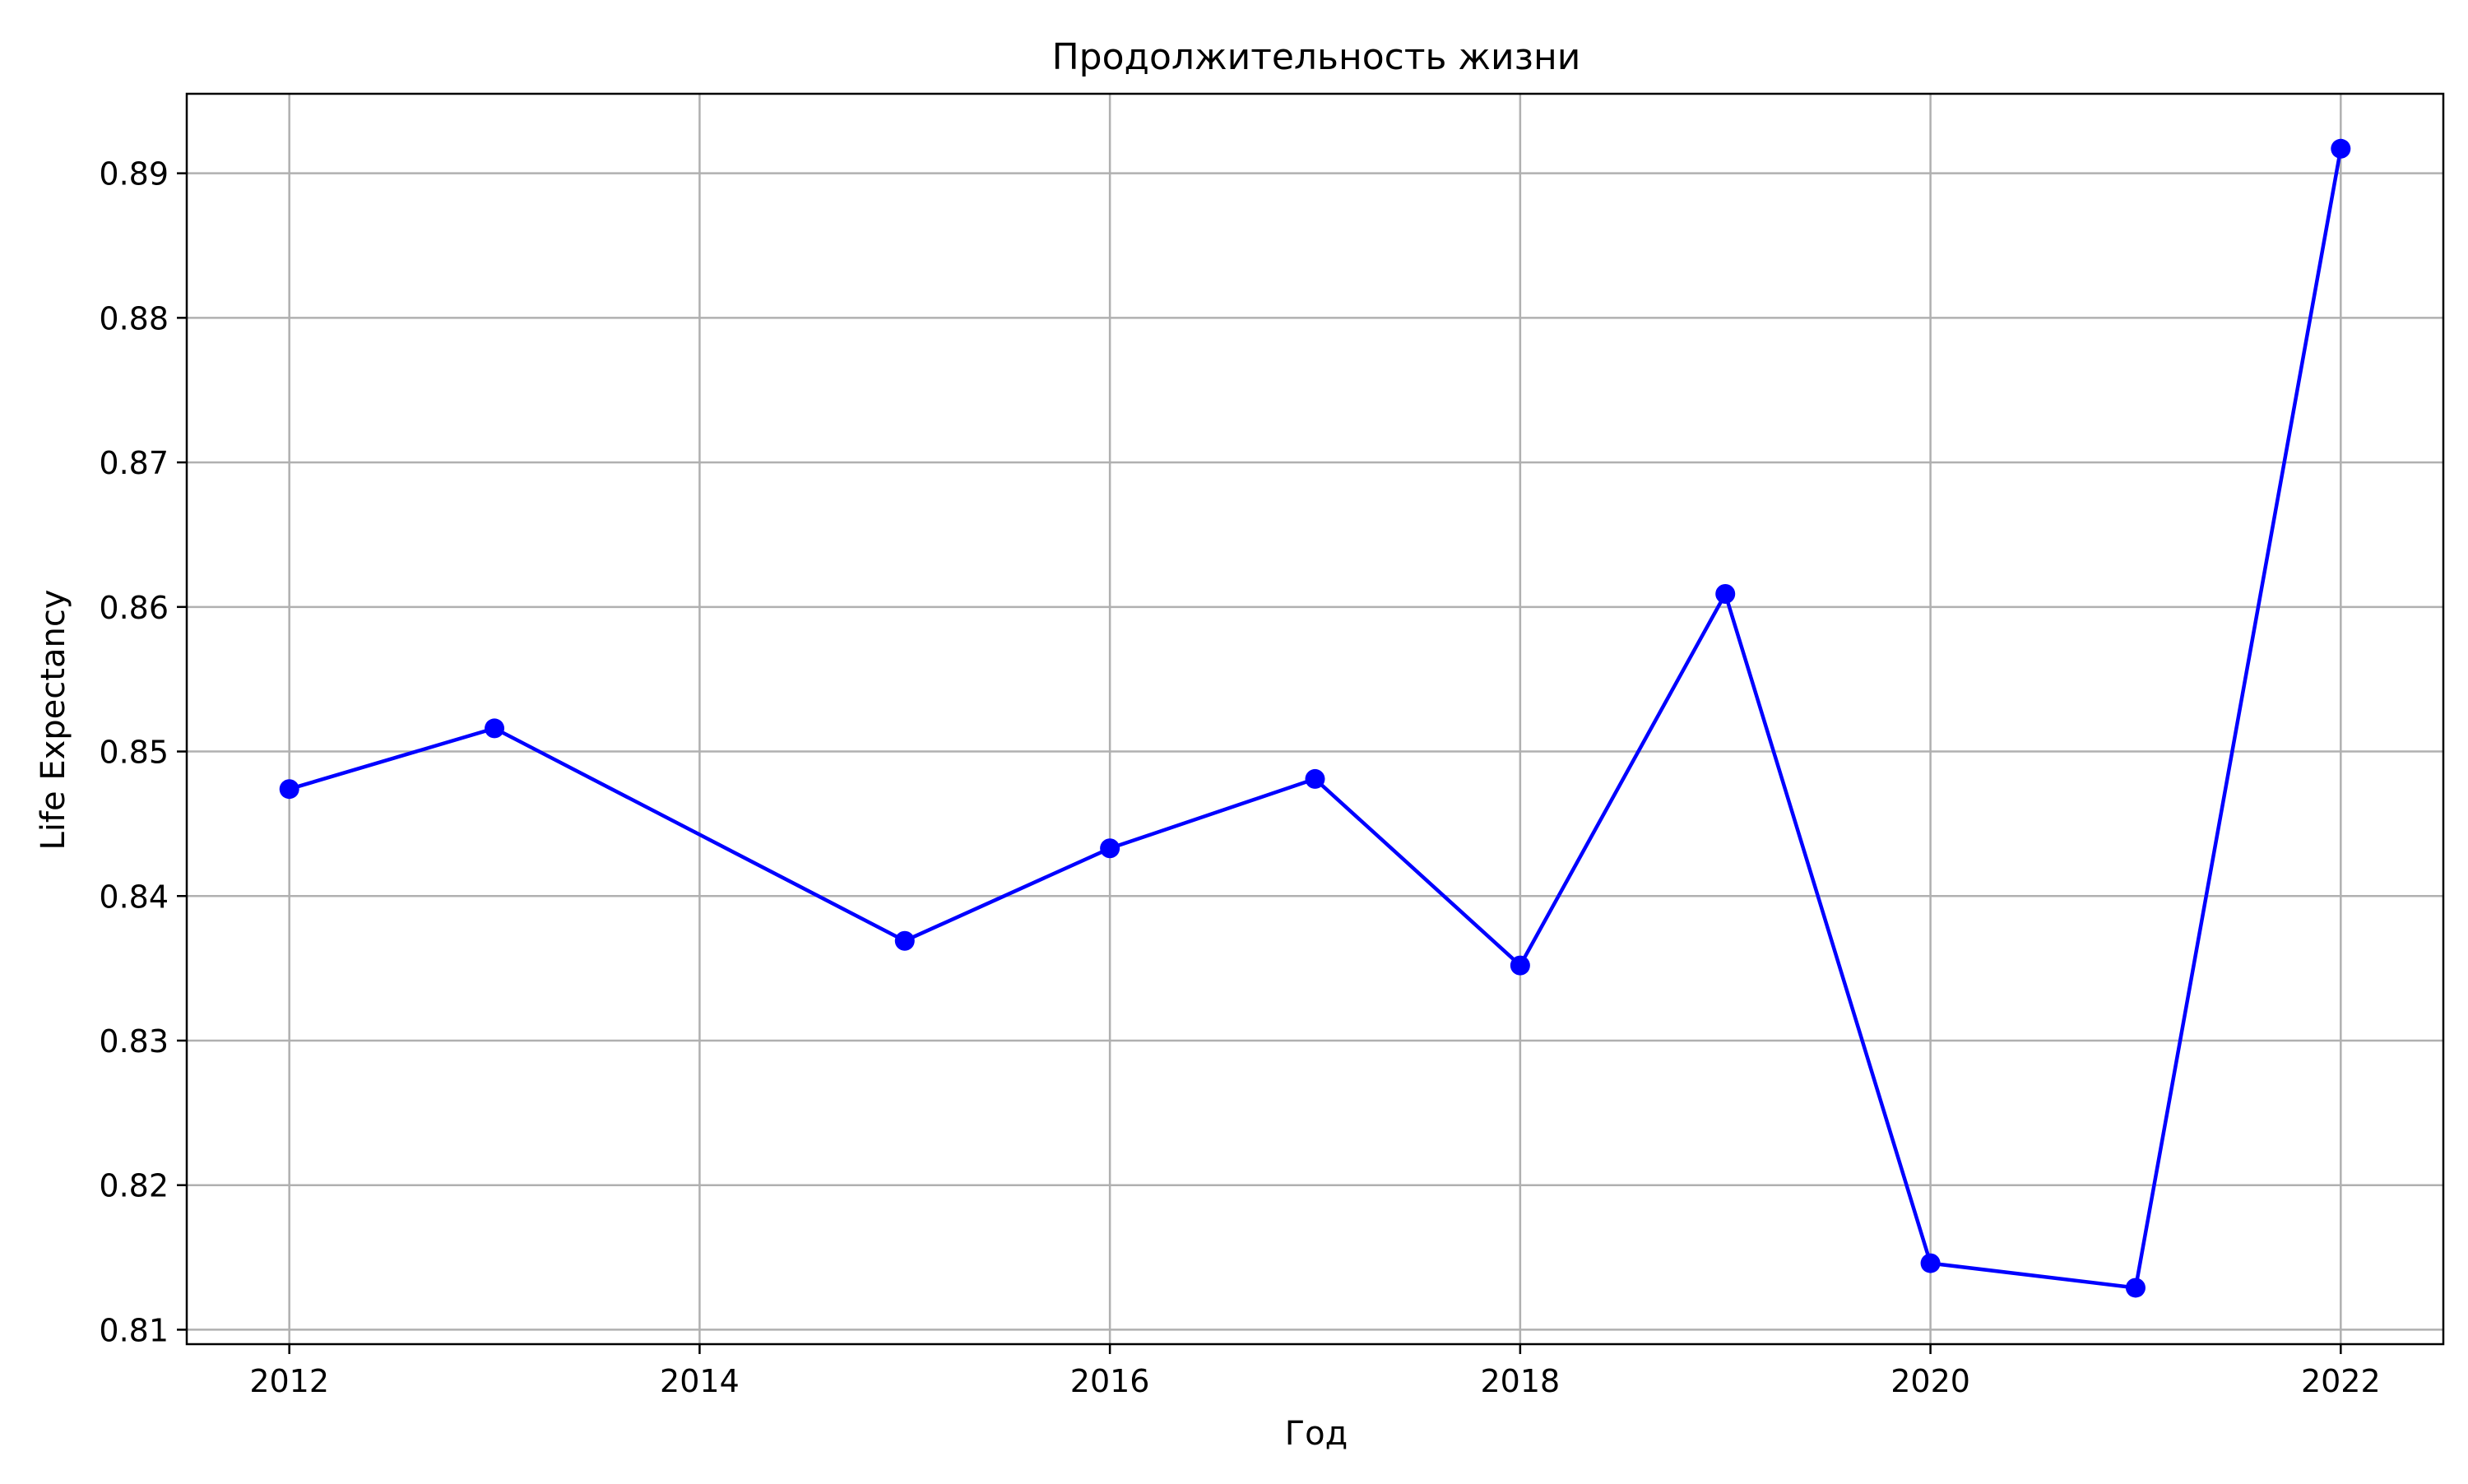  I want to click on y-tick-label: 0.88, so click(134, 318).